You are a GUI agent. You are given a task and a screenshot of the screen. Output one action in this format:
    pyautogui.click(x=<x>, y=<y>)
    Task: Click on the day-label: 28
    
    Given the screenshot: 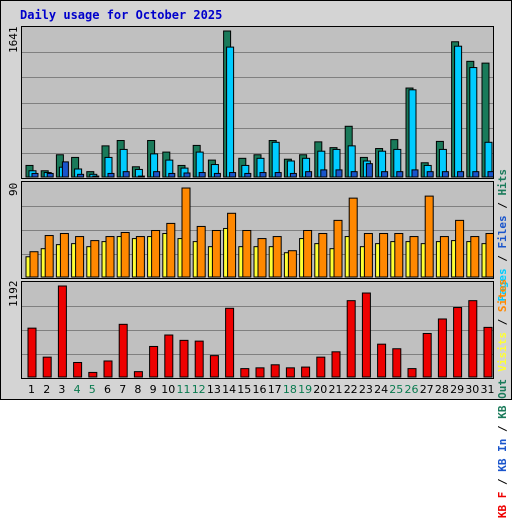 What is the action you would take?
    pyautogui.click(x=441, y=389)
    